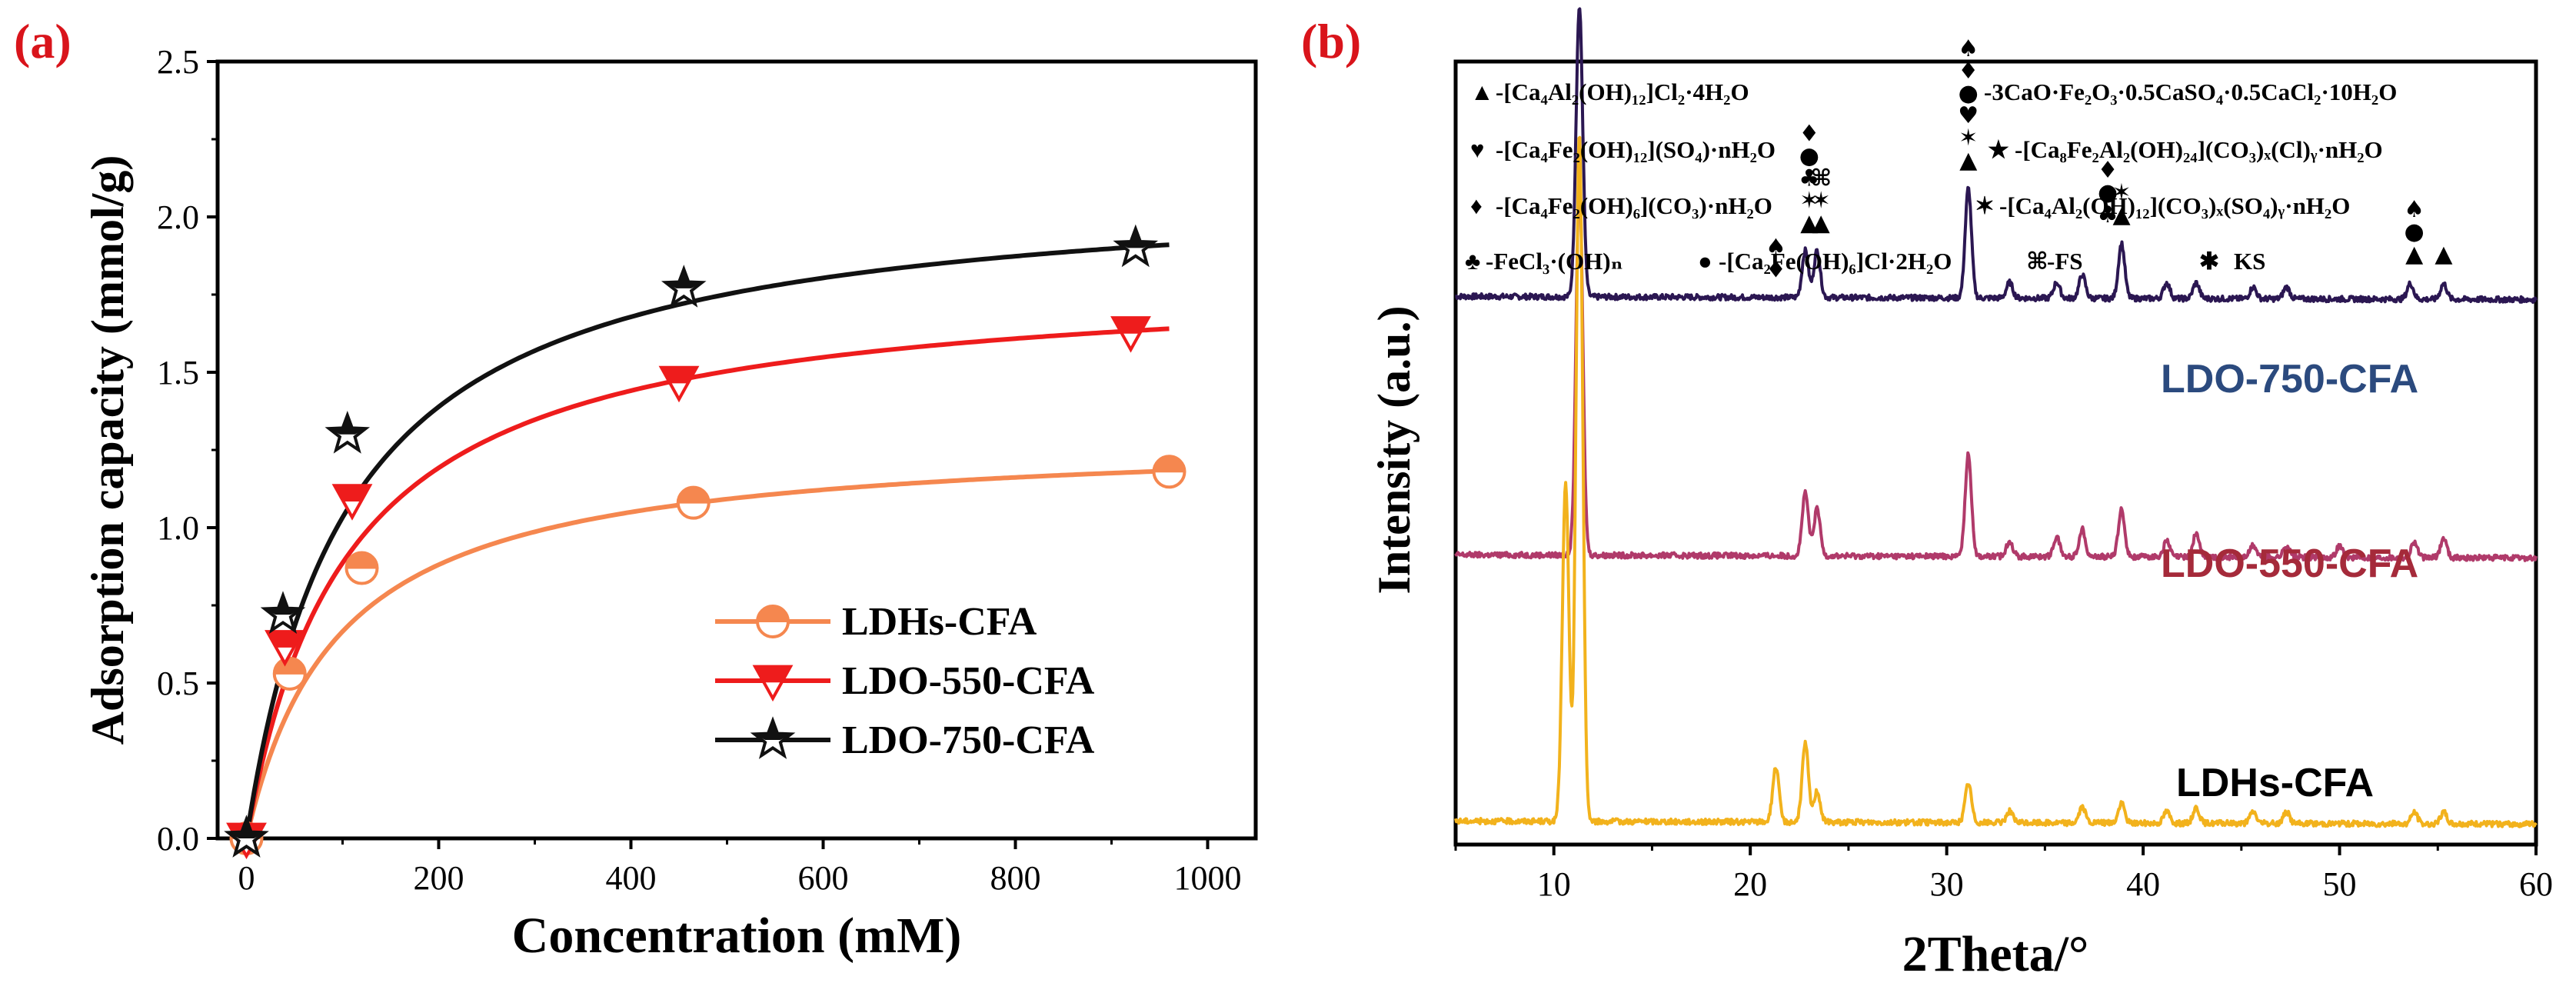 The height and width of the screenshot is (993, 2576). Describe the element at coordinates (1623, 92) in the screenshot. I see `phase-formula: -[Ca₄Al₂(OH)₁₂]Cl₂·4H₂O` at that location.